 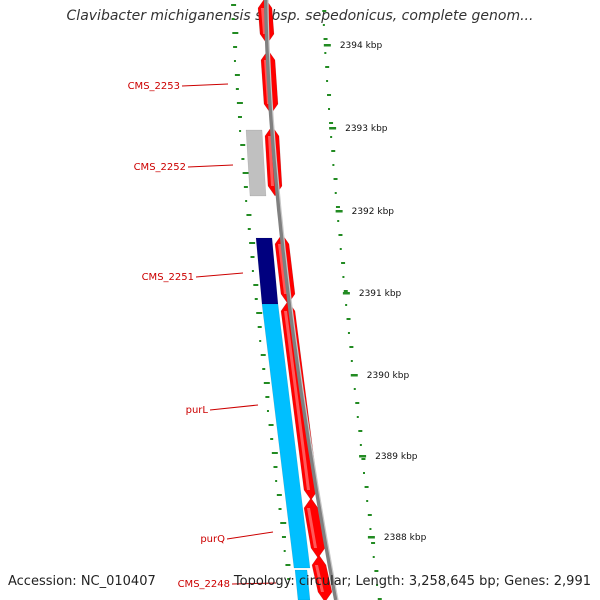 I want to click on backbone-highlight, so click(x=303, y=300).